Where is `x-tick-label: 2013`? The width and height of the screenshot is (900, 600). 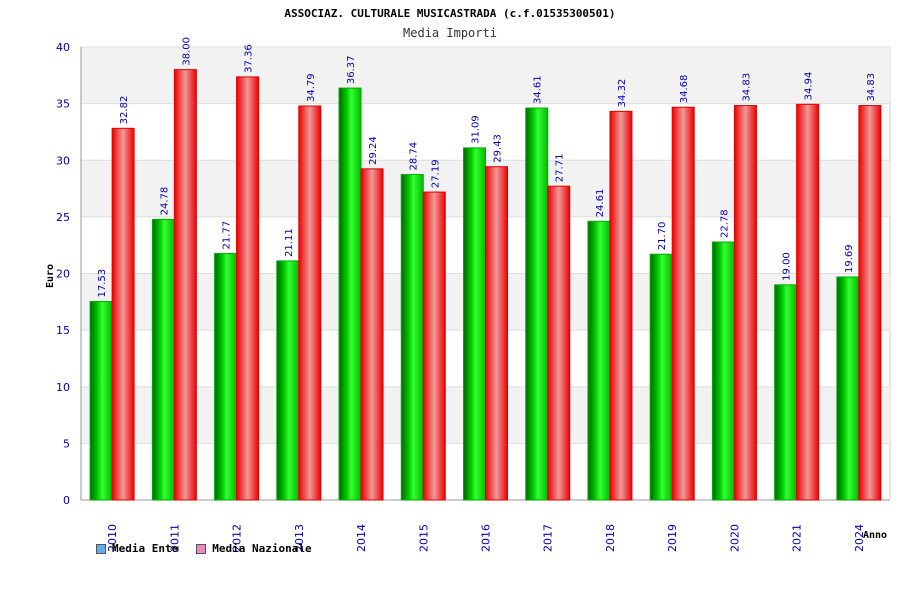
x-tick-label: 2013 is located at coordinates (299, 538).